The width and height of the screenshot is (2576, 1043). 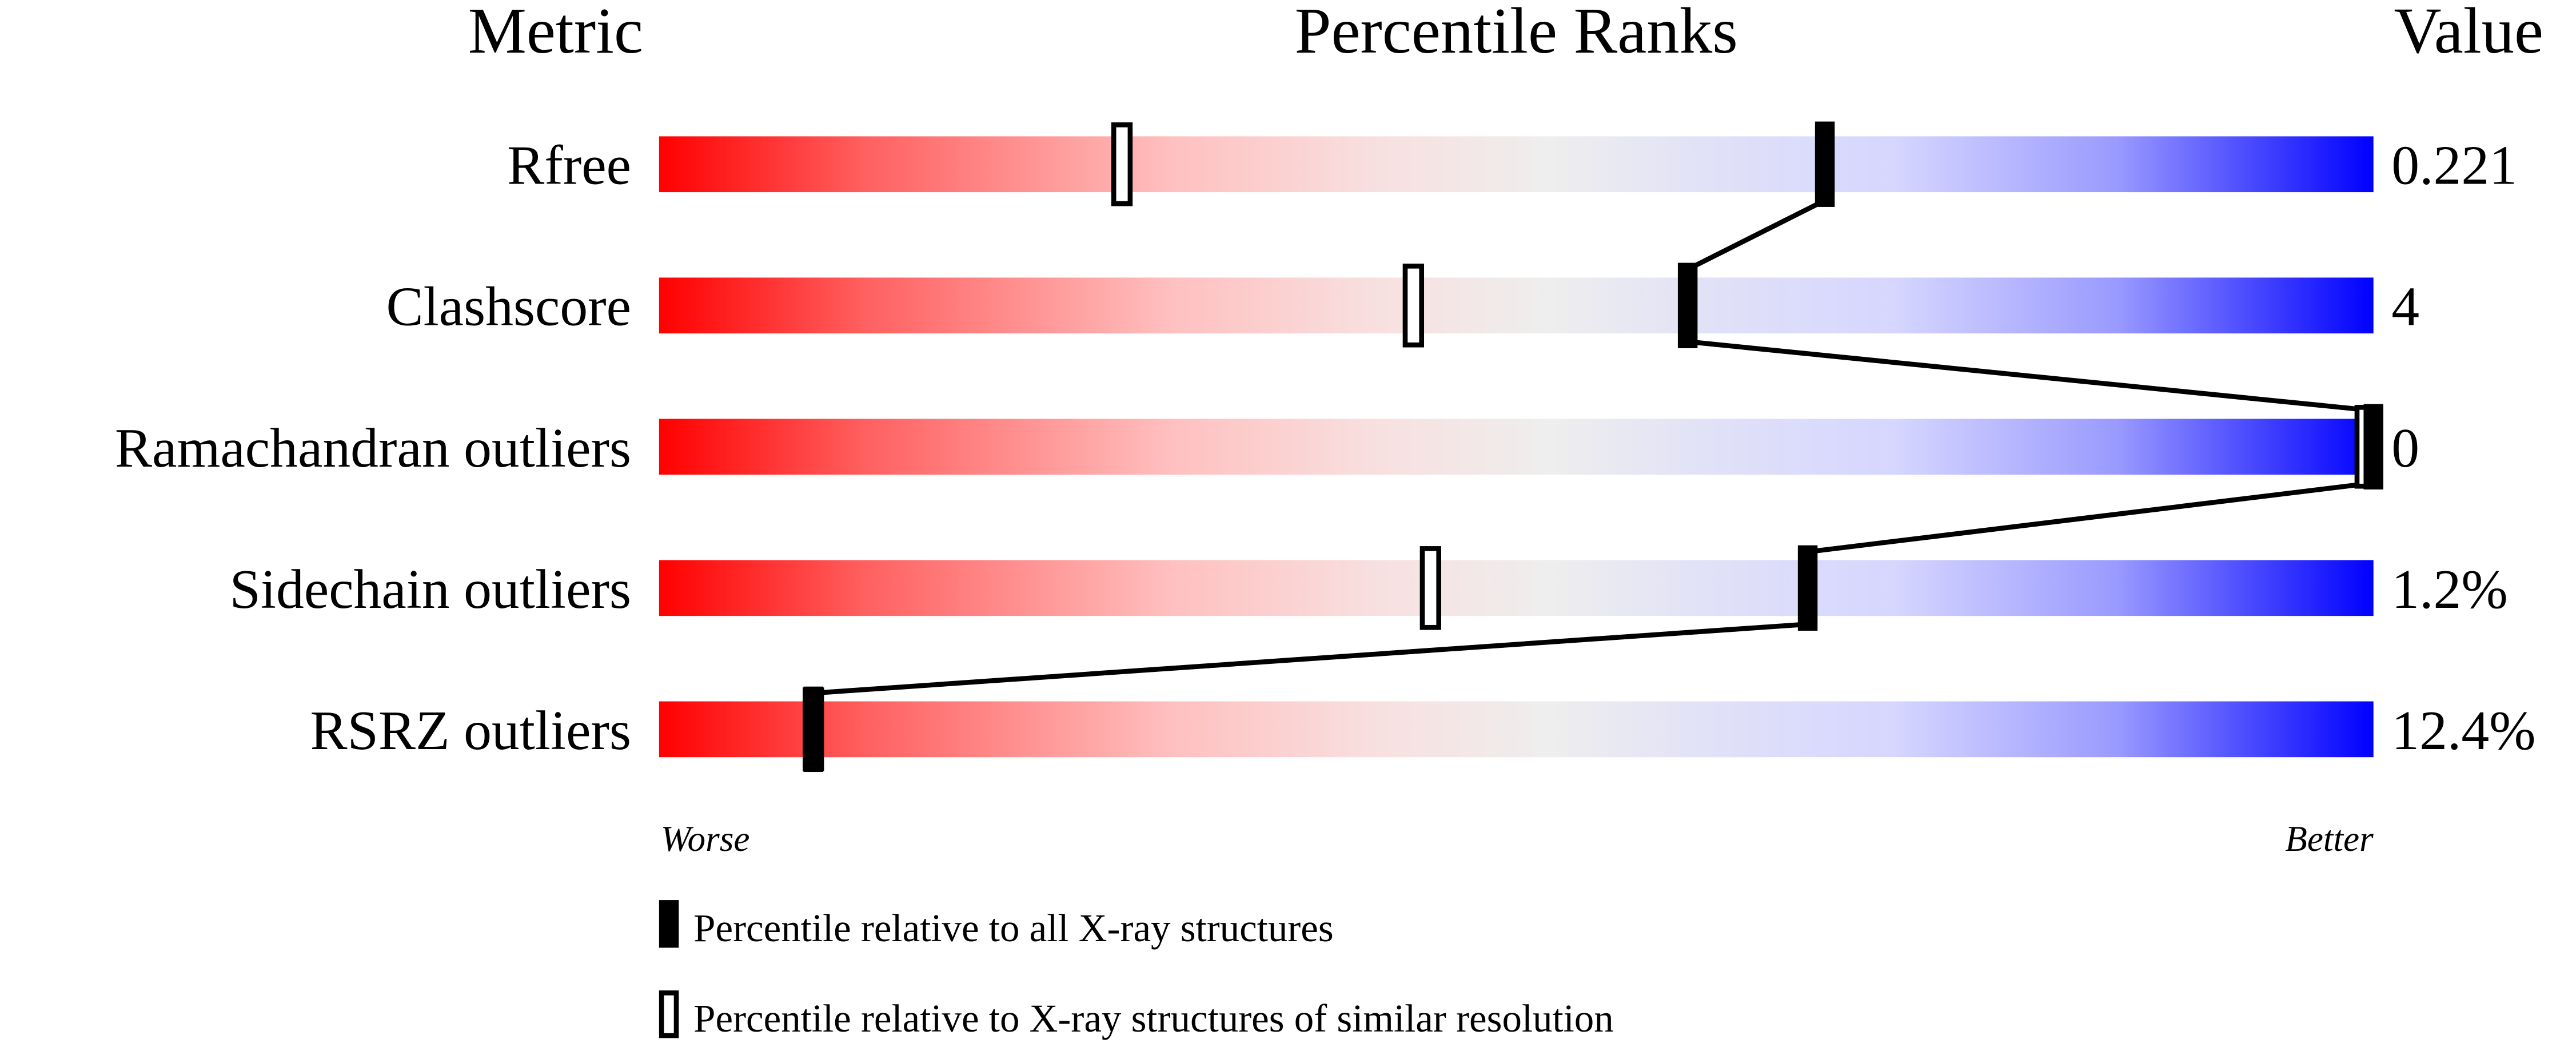 What do you see at coordinates (2329, 839) in the screenshot?
I see `axis-better-label: Better` at bounding box center [2329, 839].